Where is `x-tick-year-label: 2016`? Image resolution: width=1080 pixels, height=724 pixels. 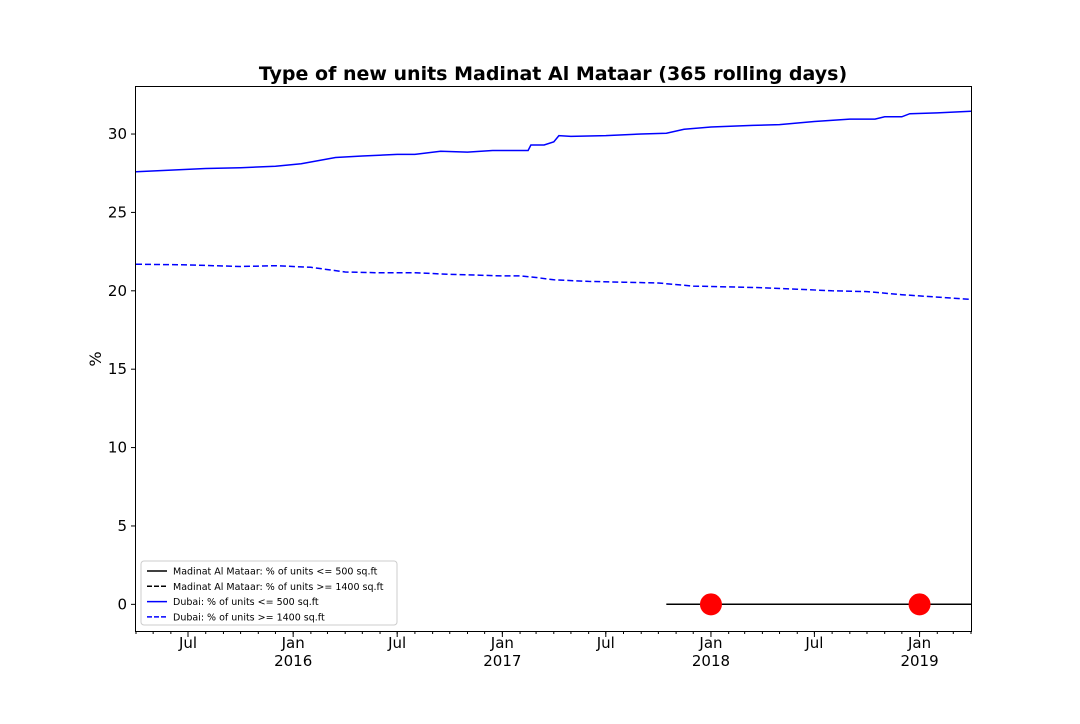 x-tick-year-label: 2016 is located at coordinates (293, 661).